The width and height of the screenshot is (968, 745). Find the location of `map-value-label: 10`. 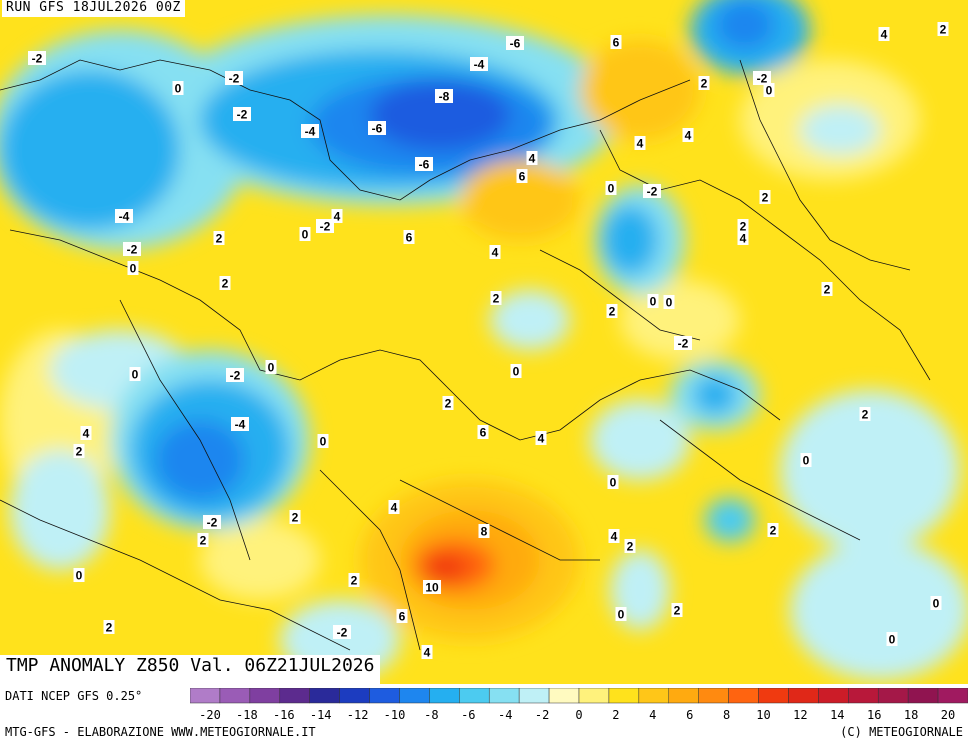

map-value-label: 10 is located at coordinates (432, 588).